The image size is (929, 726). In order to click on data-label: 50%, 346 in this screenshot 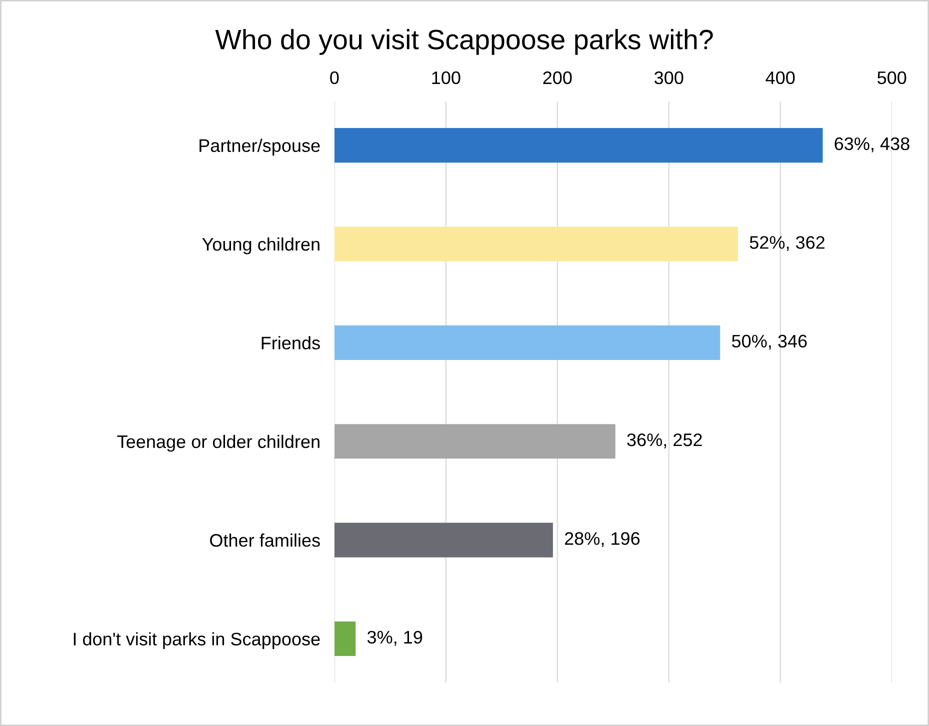, I will do `click(769, 342)`.